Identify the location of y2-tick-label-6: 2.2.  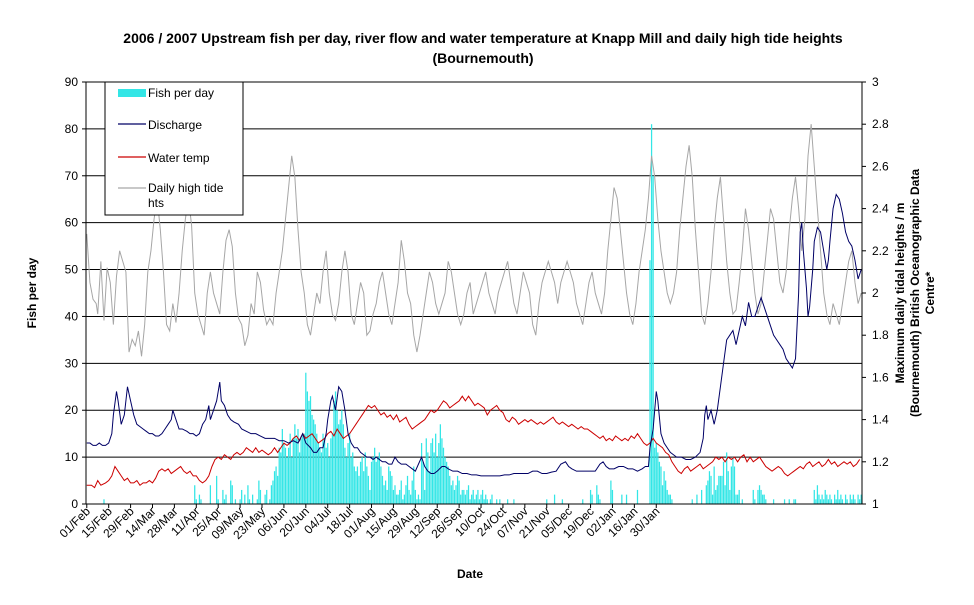
(880, 251).